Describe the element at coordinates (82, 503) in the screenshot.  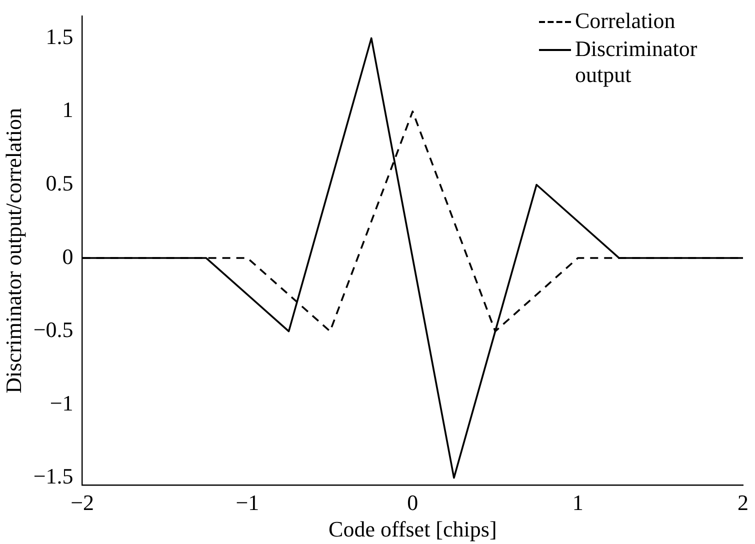
I see `x-tick-label: −2` at that location.